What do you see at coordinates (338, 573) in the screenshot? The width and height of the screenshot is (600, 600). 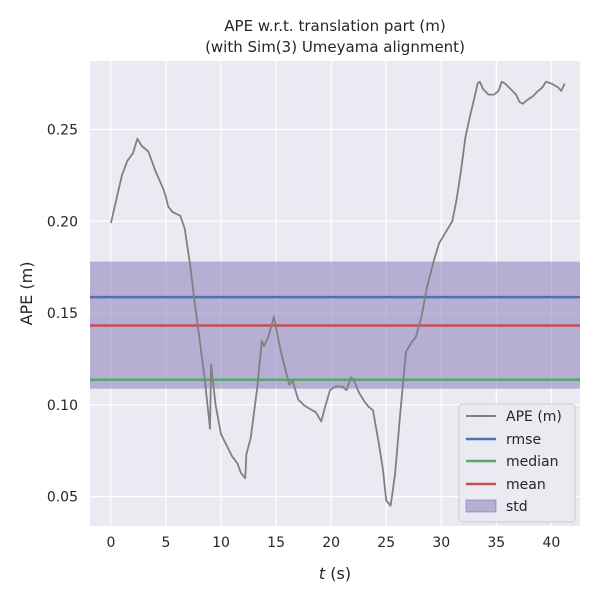 I see `x-axis-label-unit: (s)` at bounding box center [338, 573].